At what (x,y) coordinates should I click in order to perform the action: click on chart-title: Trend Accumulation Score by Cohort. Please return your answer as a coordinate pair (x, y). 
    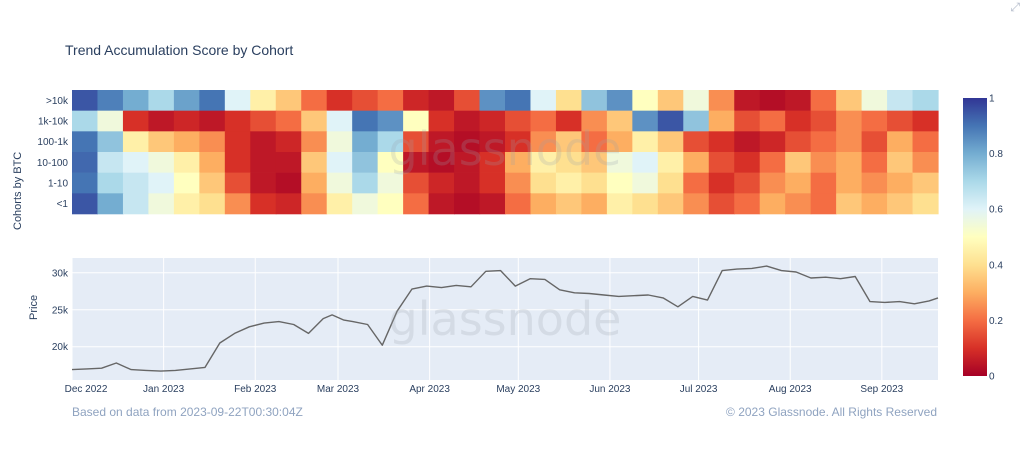
    Looking at the image, I should click on (179, 50).